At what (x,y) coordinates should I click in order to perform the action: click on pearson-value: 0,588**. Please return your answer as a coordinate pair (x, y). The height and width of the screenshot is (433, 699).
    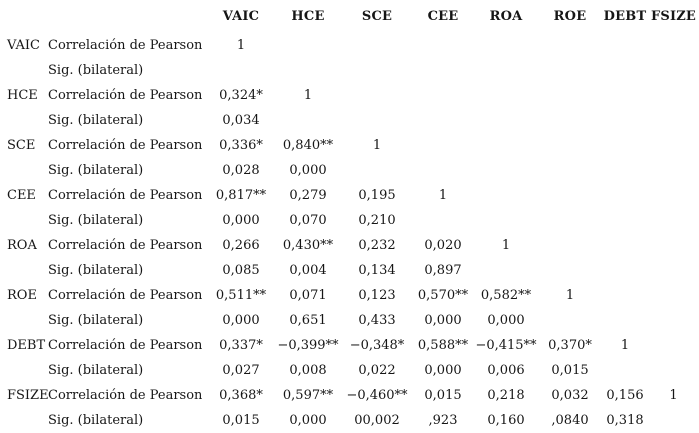
    Looking at the image, I should click on (443, 345).